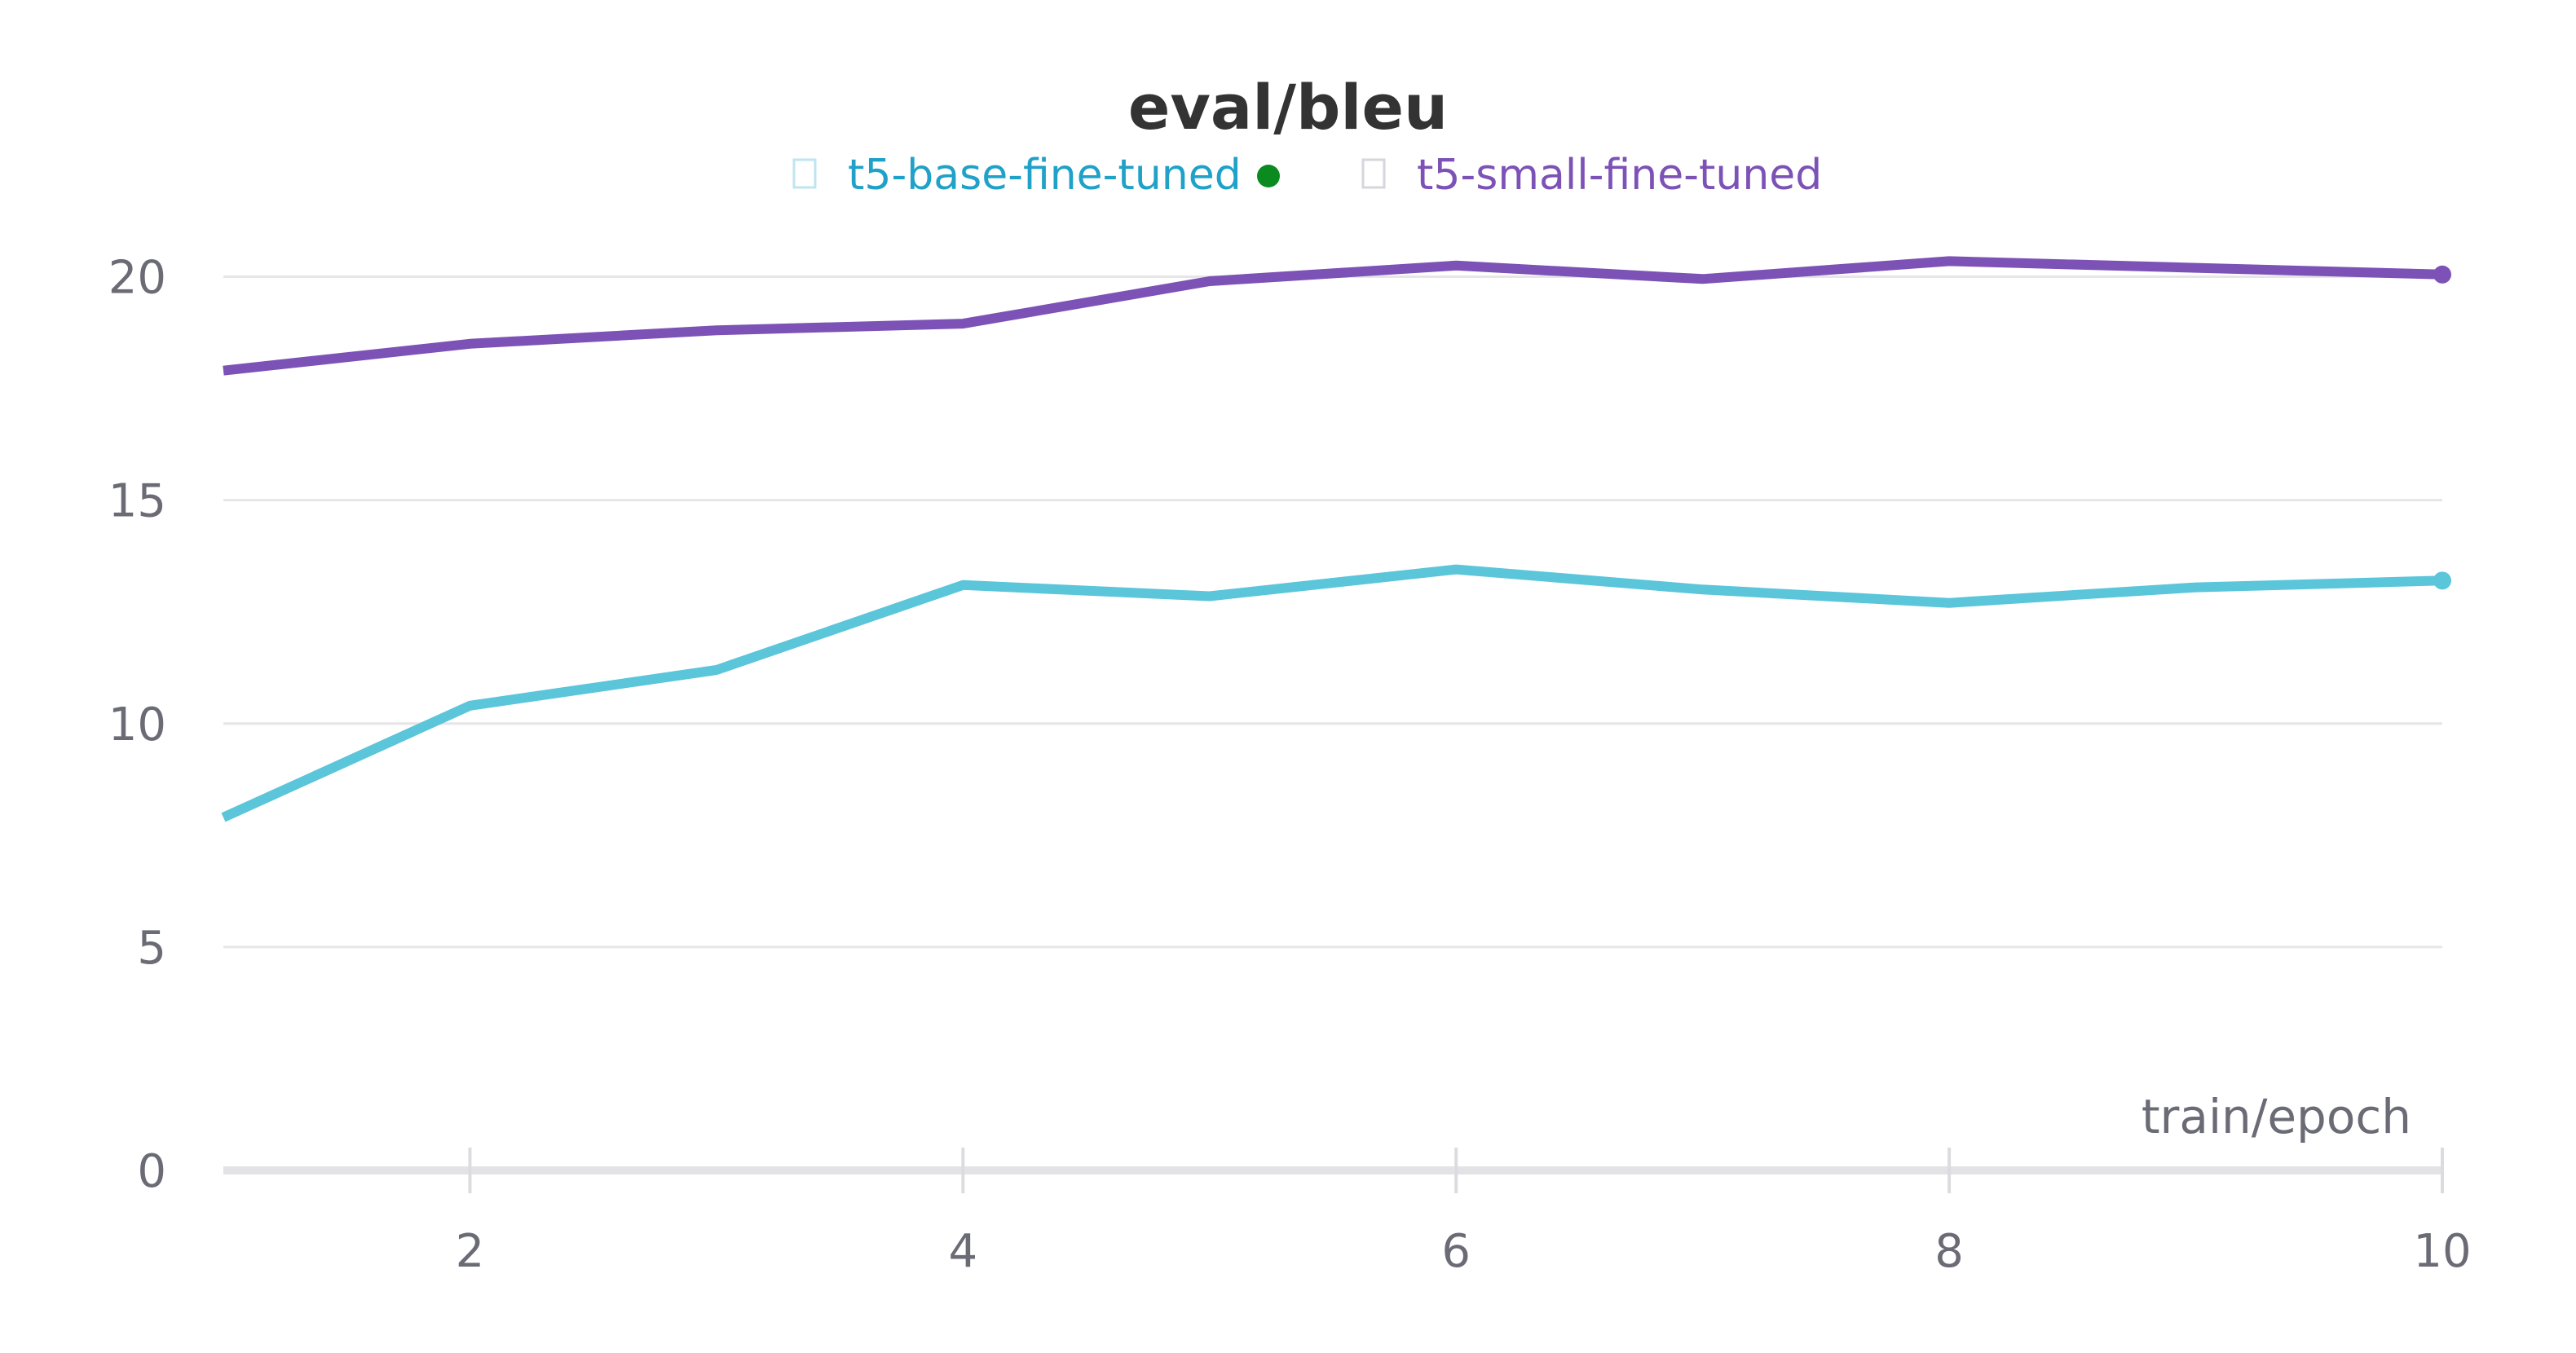 The width and height of the screenshot is (2576, 1353). I want to click on x-tick-label-6: 6, so click(1456, 1251).